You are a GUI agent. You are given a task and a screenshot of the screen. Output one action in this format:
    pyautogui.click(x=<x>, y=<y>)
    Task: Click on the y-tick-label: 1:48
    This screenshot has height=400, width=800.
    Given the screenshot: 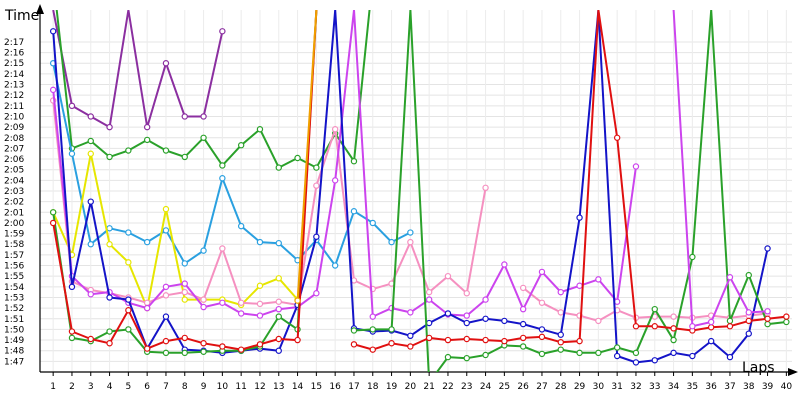 What is the action you would take?
    pyautogui.click(x=14, y=352)
    